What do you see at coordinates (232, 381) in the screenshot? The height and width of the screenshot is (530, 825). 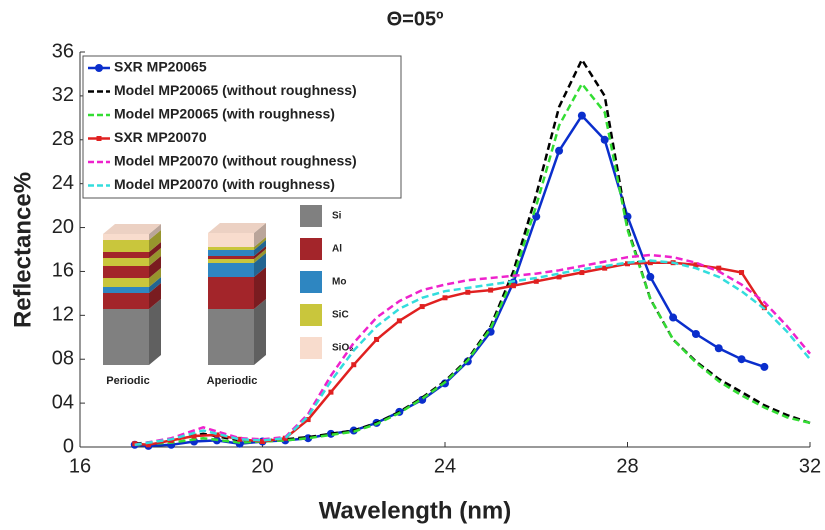 I see `inset-label: Aperiodic` at bounding box center [232, 381].